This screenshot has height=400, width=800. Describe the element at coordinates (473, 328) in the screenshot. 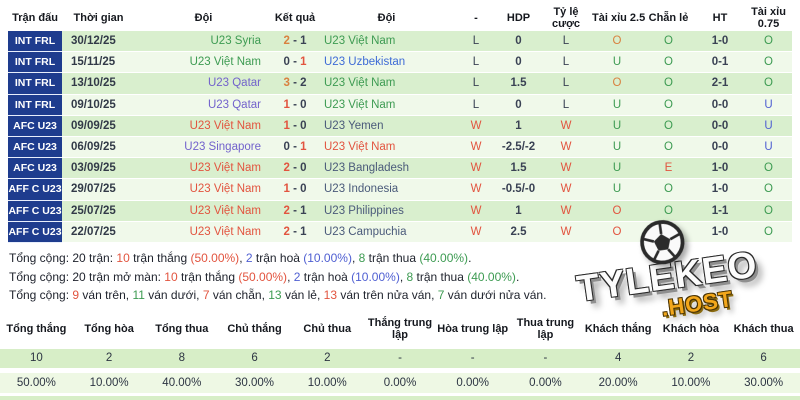

I see `stats-column-header: Hòa trung lập` at that location.